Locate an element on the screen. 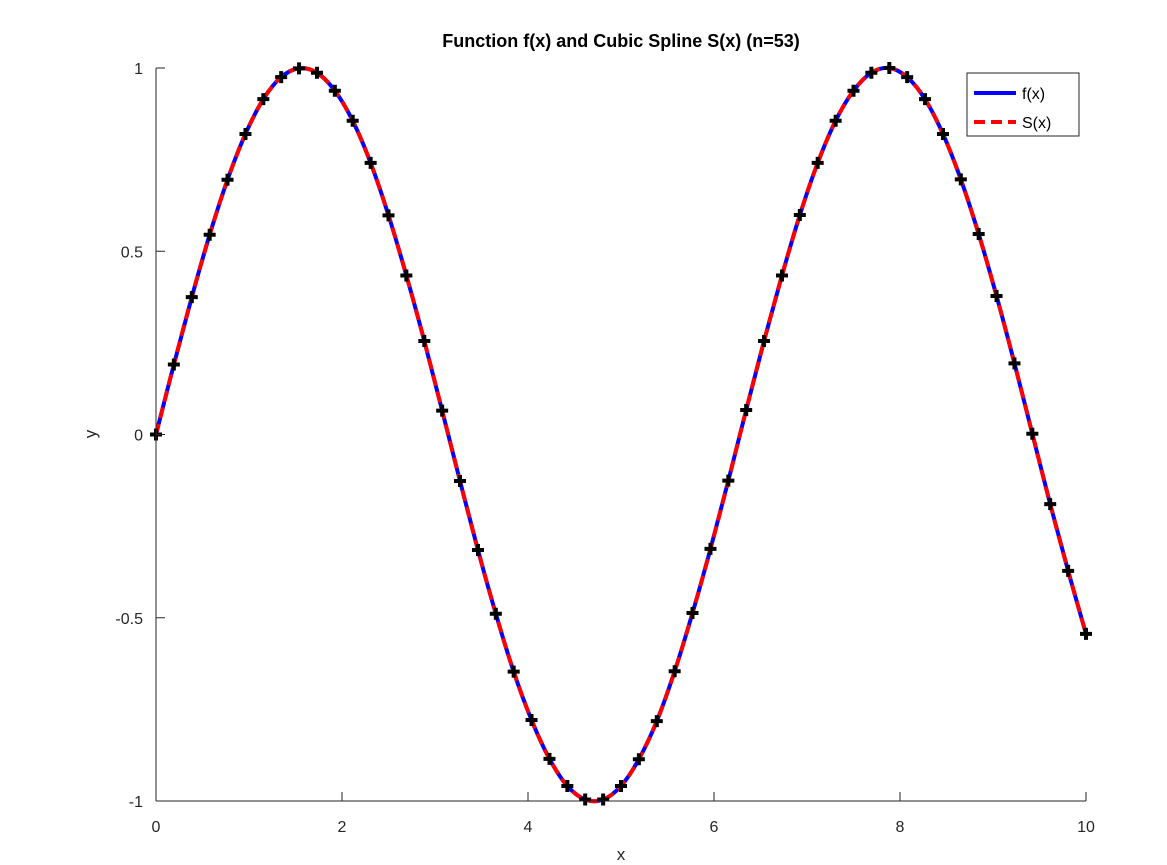 The width and height of the screenshot is (1167, 865). y-tick-label-2: 0 is located at coordinates (138, 436).